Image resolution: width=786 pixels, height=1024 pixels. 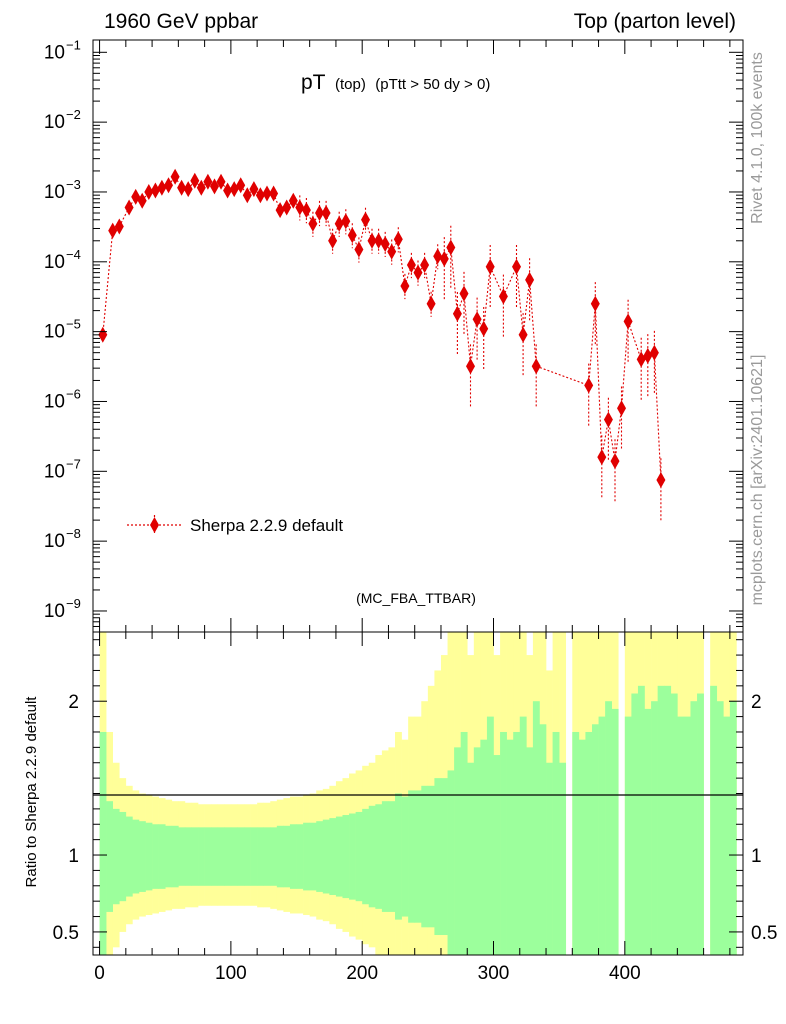 I want to click on legend-marker, so click(x=154, y=525).